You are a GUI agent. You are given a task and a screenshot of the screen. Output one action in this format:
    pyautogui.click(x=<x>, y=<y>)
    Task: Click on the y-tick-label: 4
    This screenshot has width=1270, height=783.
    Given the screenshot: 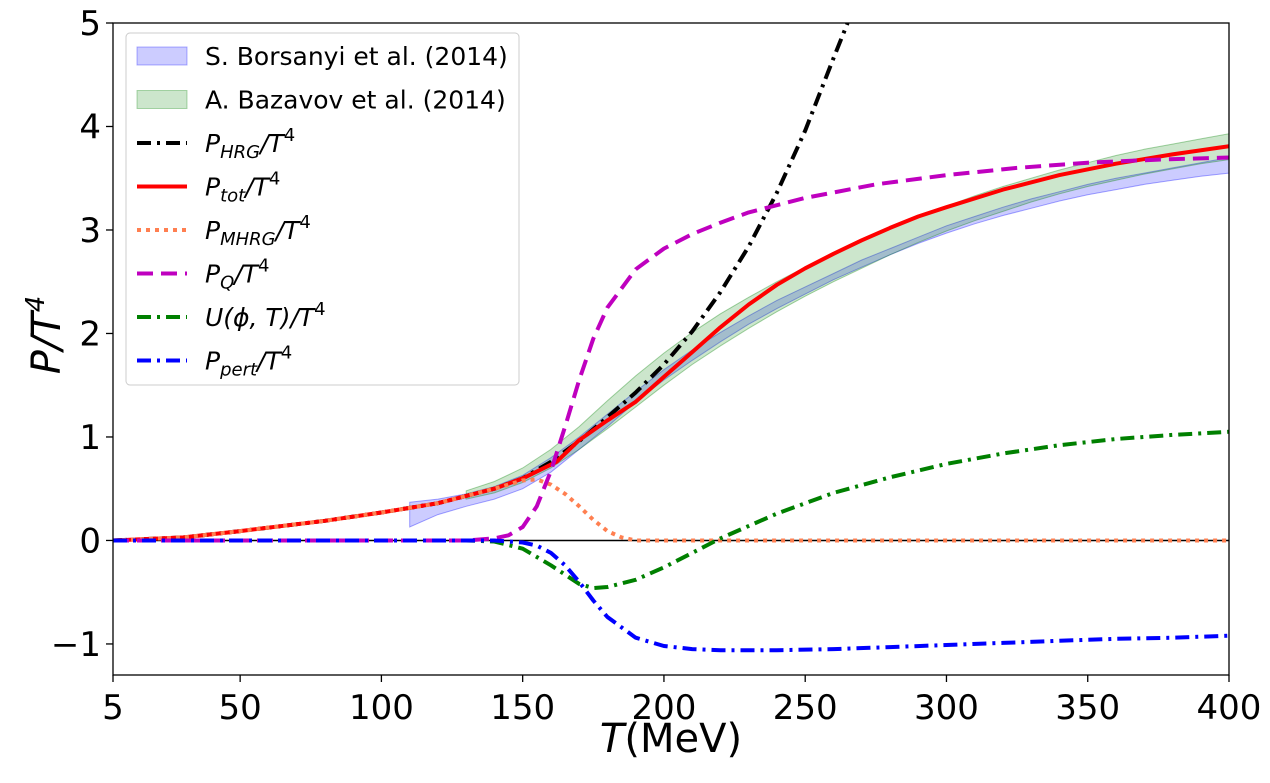 What is the action you would take?
    pyautogui.click(x=90, y=127)
    